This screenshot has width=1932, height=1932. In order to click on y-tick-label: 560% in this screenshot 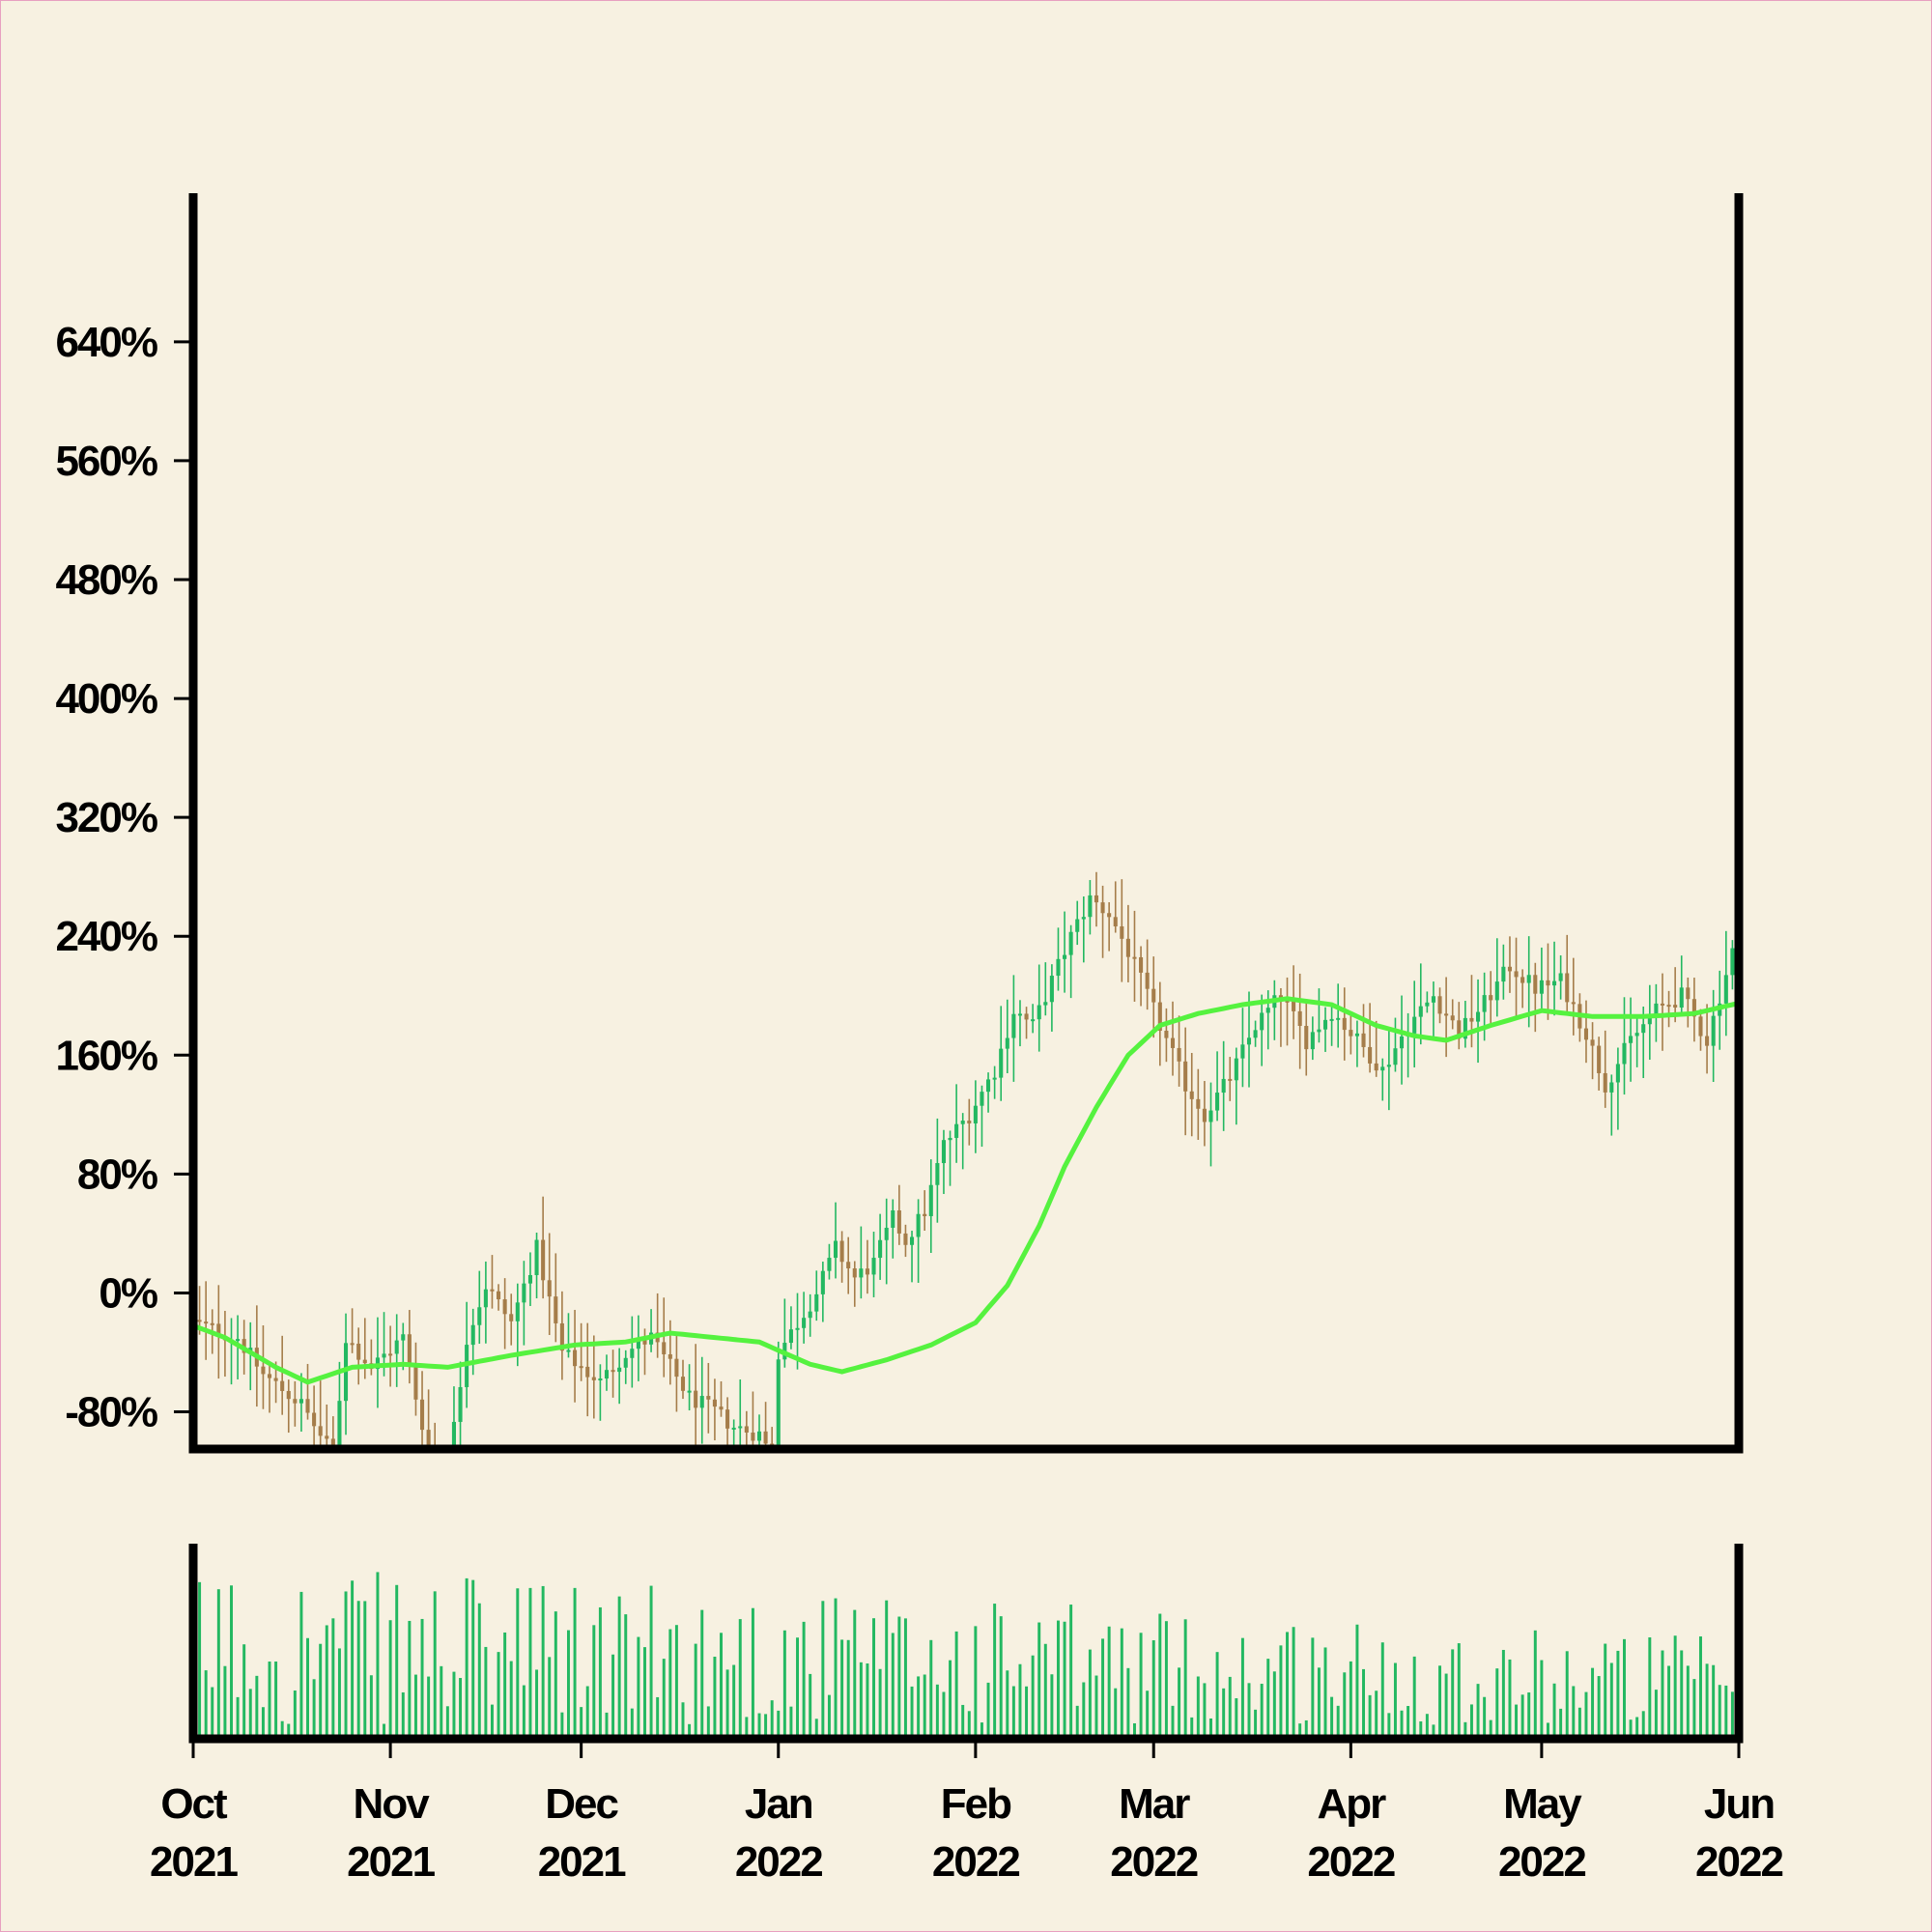, I will do `click(105, 461)`.